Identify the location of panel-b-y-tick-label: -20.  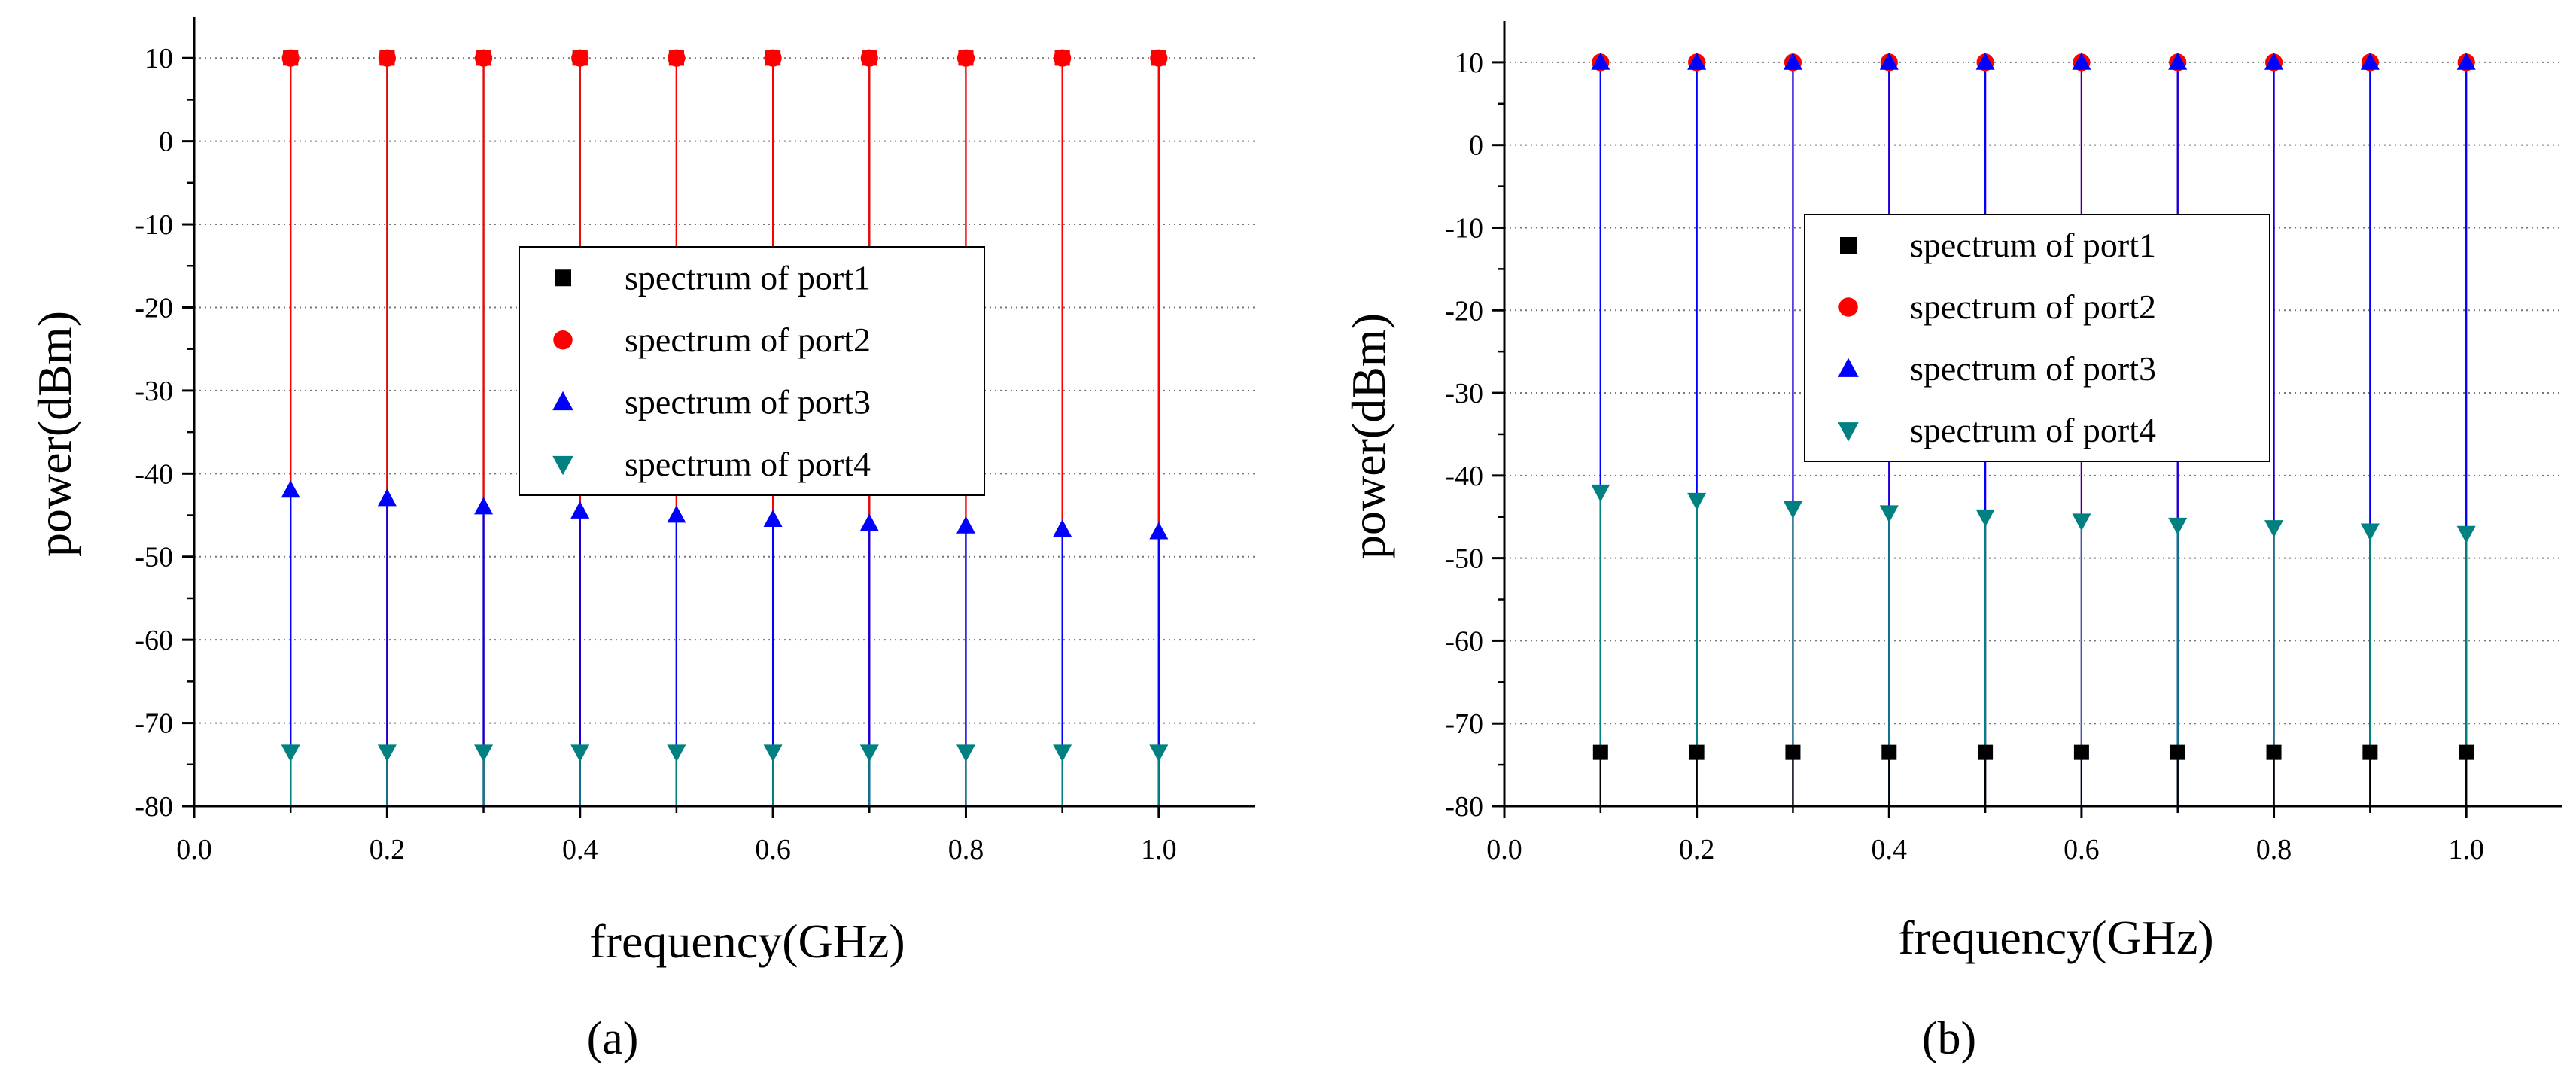
(1464, 311).